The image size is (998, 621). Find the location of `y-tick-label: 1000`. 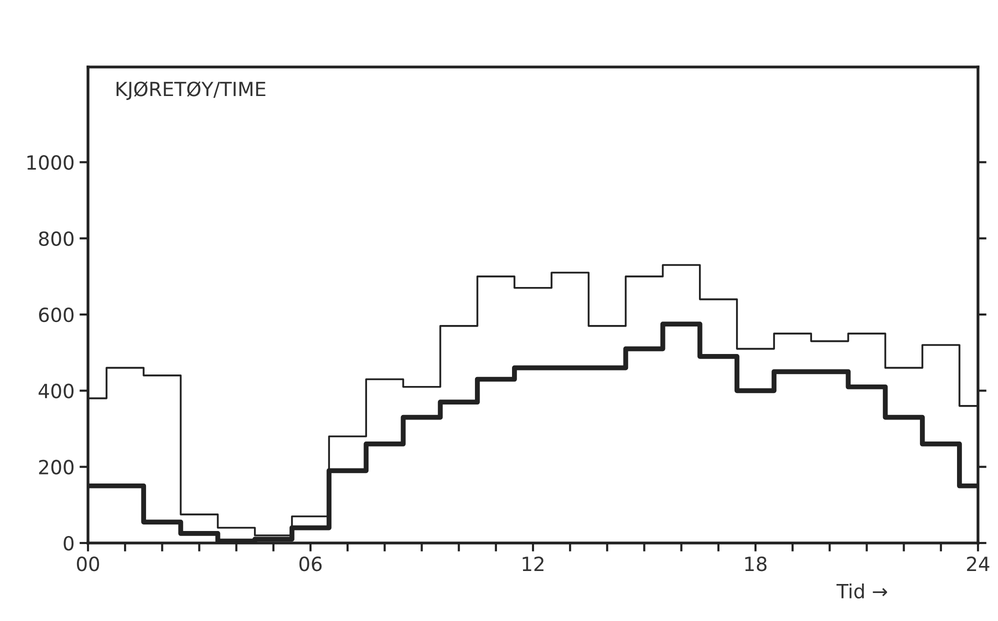

y-tick-label: 1000 is located at coordinates (50, 162).